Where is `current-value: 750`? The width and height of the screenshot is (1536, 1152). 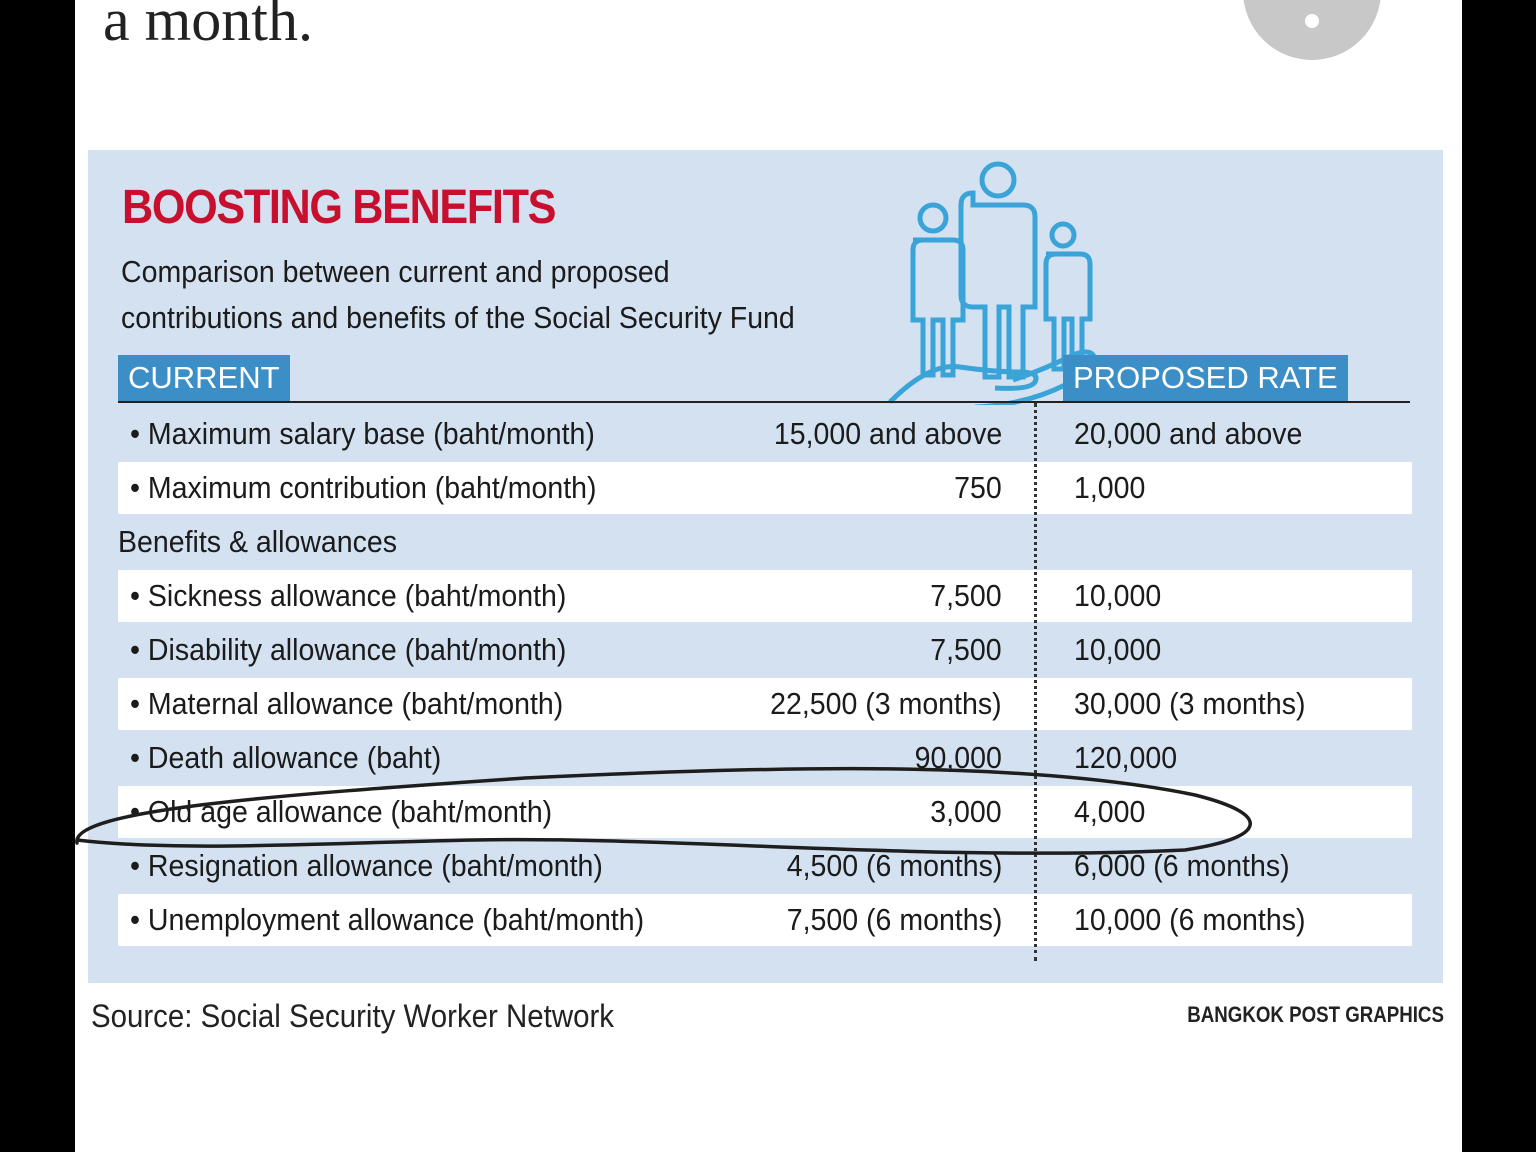
current-value: 750 is located at coordinates (978, 487).